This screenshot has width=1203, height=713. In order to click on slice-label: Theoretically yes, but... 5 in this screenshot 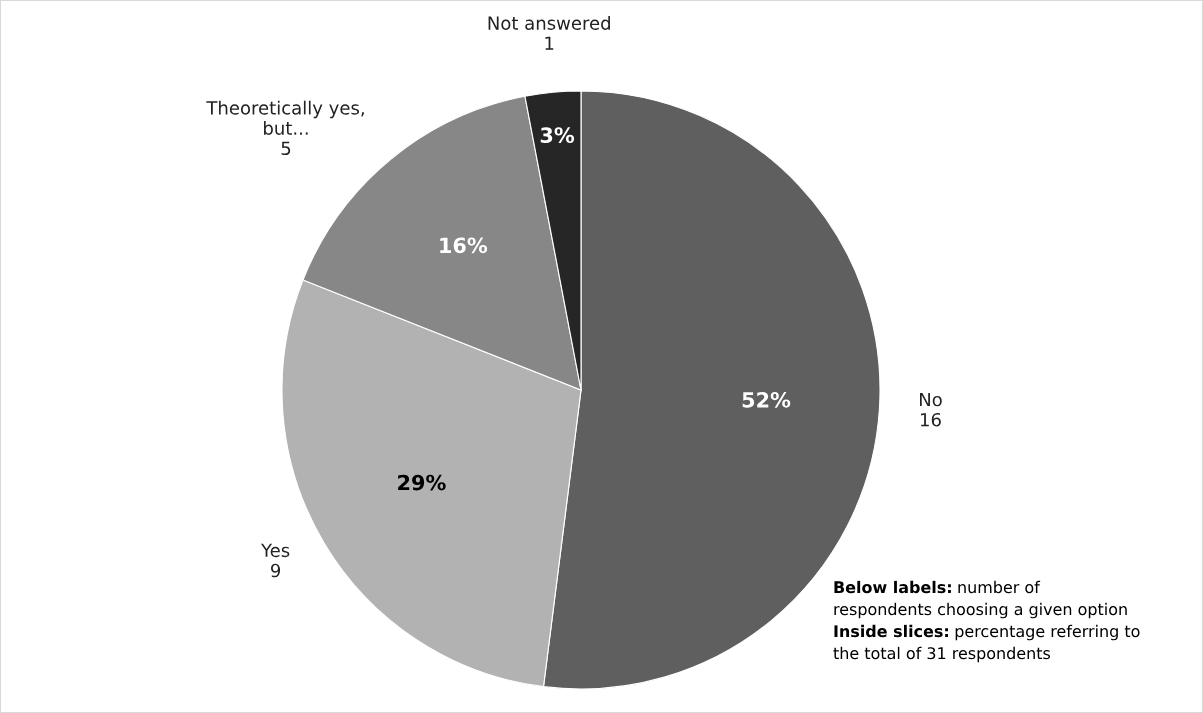, I will do `click(285, 128)`.